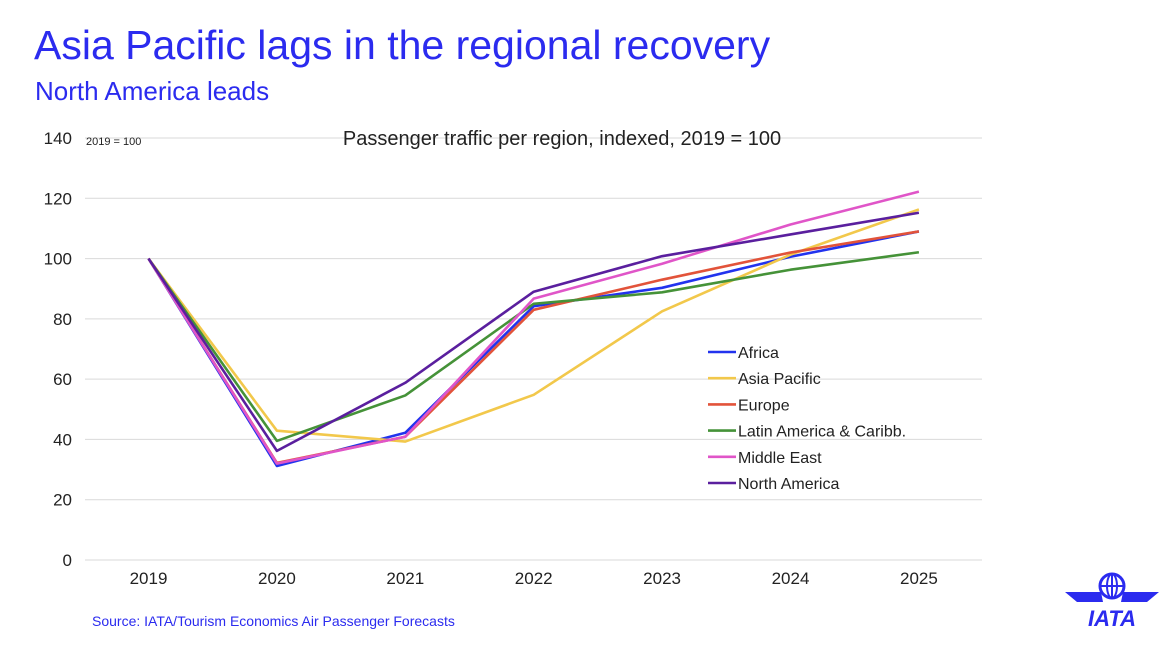  I want to click on x-tick-label: 2023, so click(662, 578).